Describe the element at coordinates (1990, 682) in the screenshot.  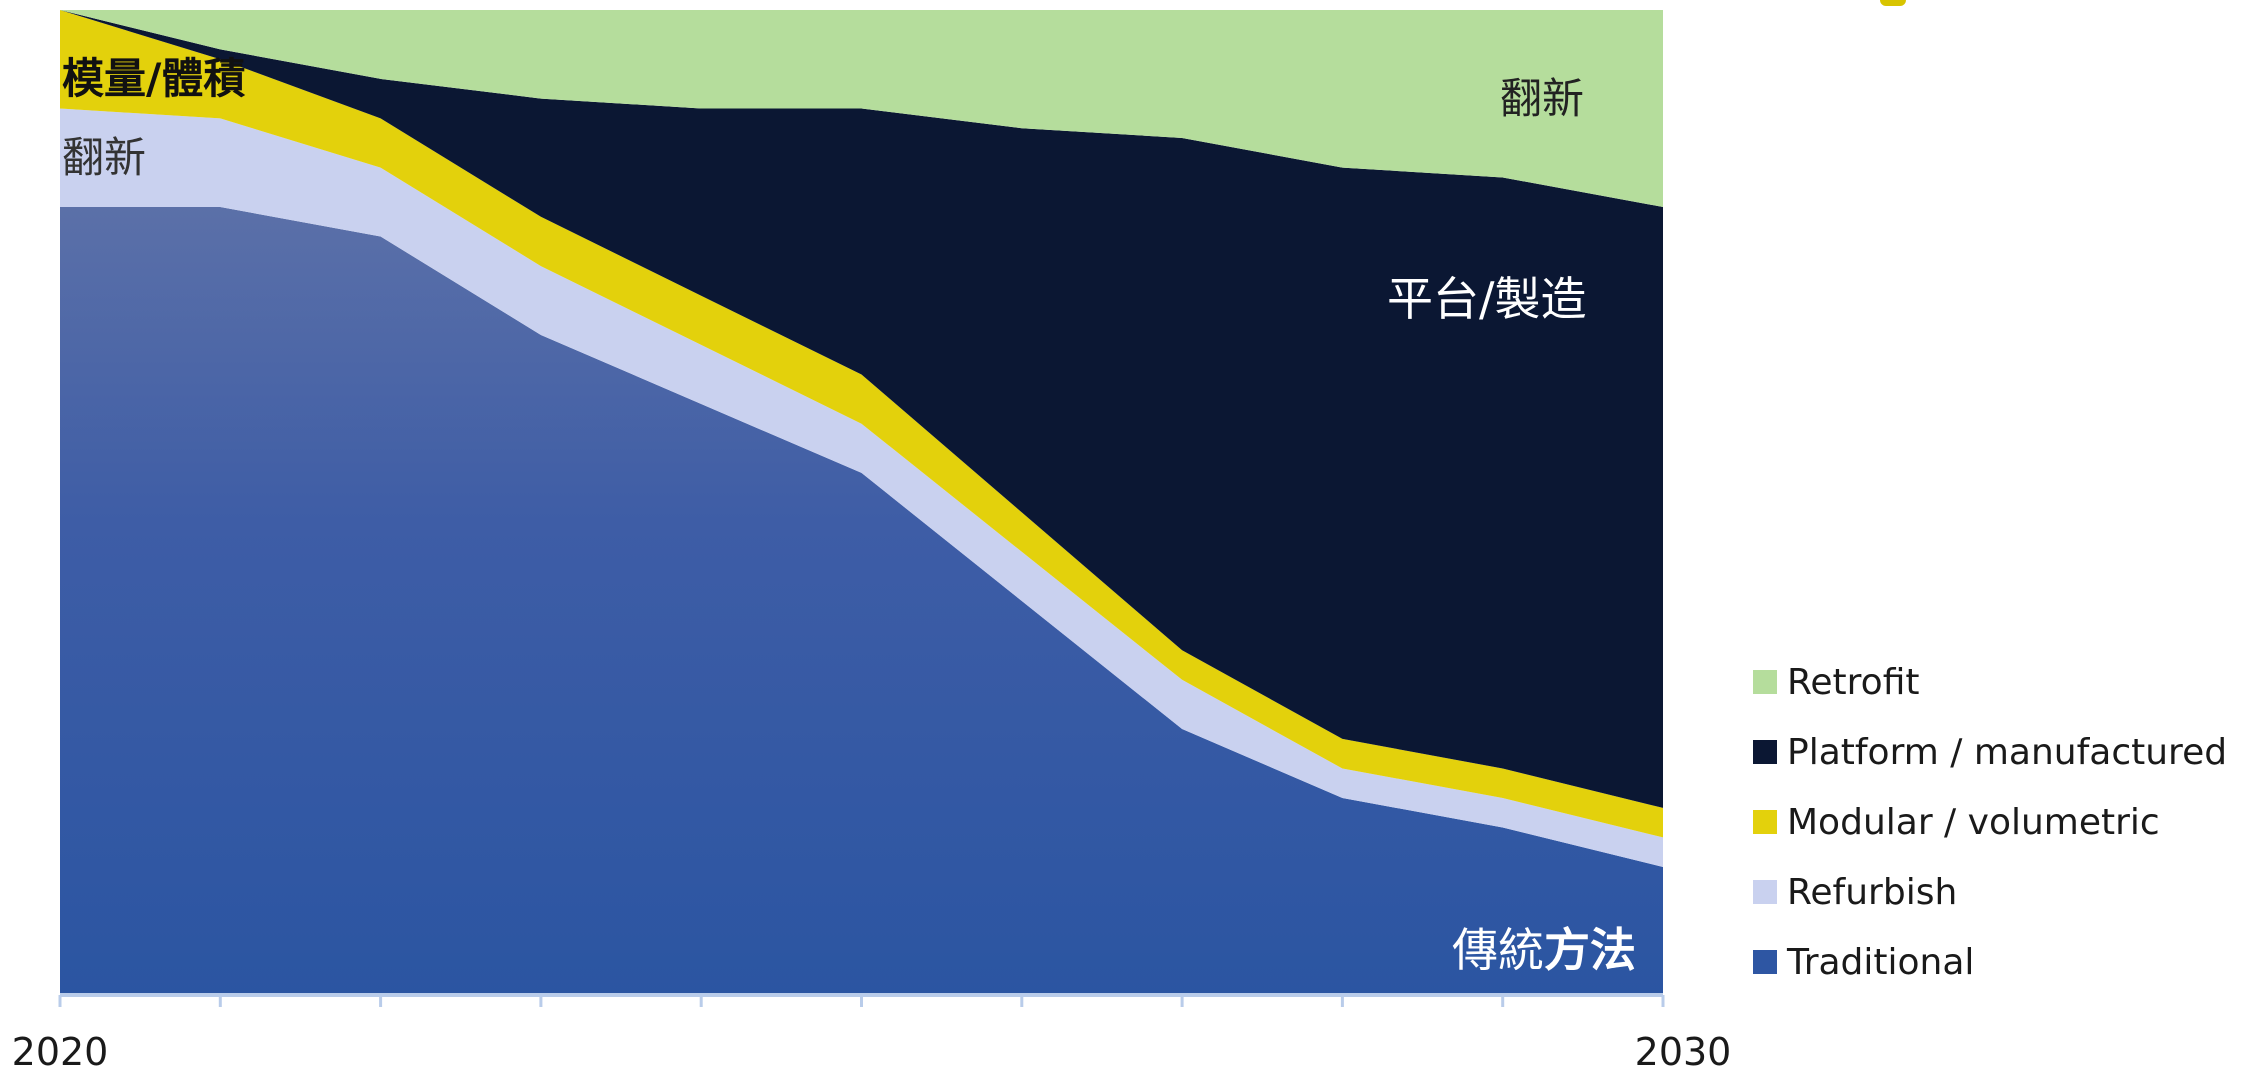
I see `legend-item-retrofit: Retrofit` at that location.